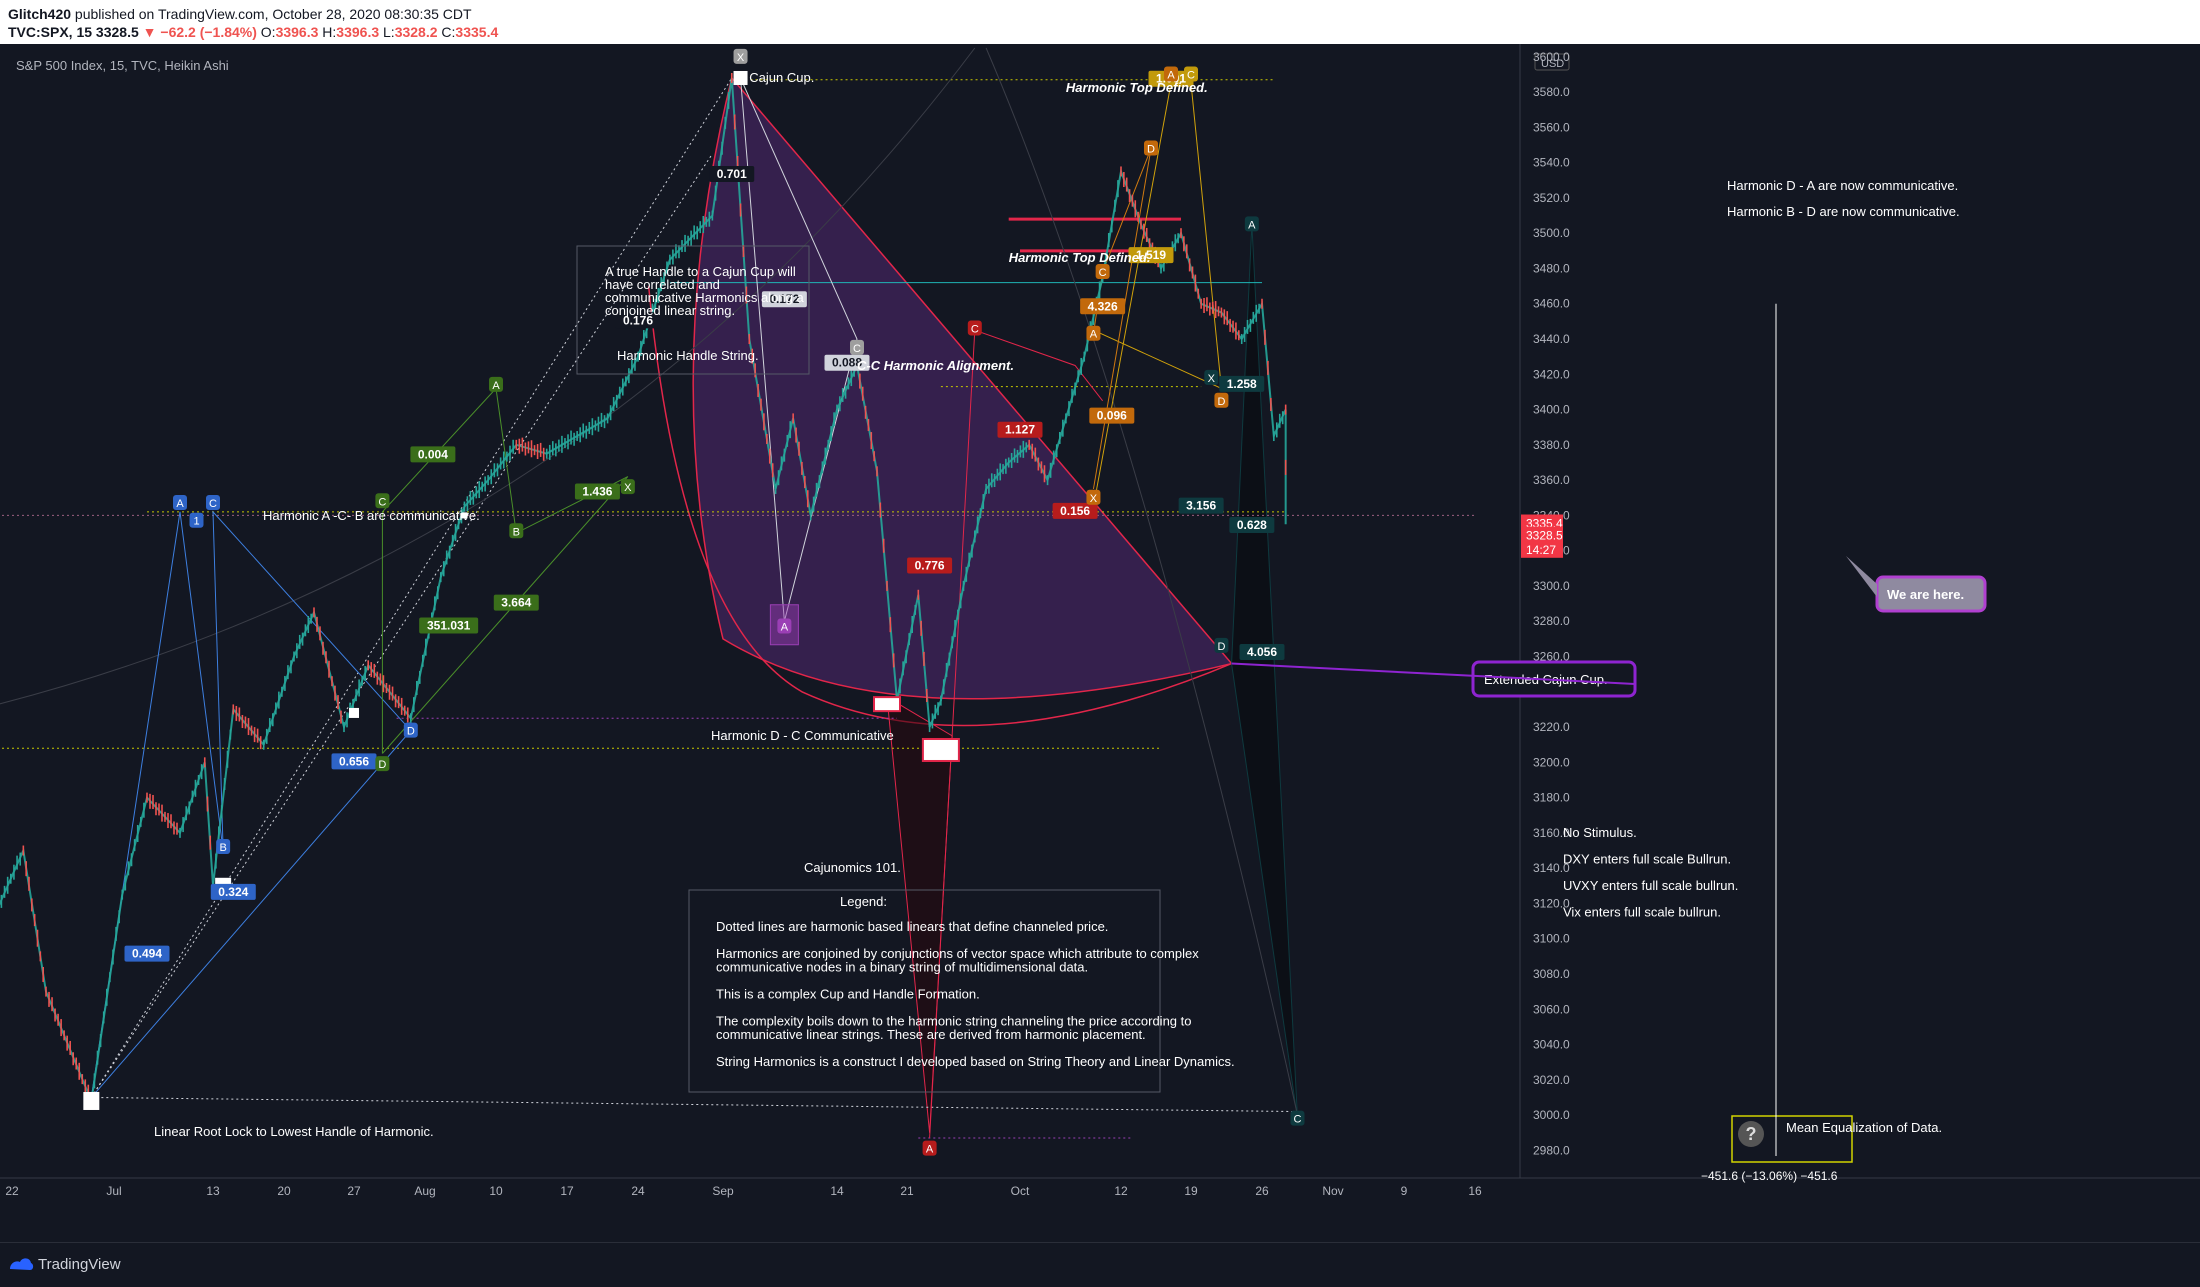 This screenshot has height=1287, width=2200. What do you see at coordinates (416, 32) in the screenshot?
I see `low-value: 3328.2` at bounding box center [416, 32].